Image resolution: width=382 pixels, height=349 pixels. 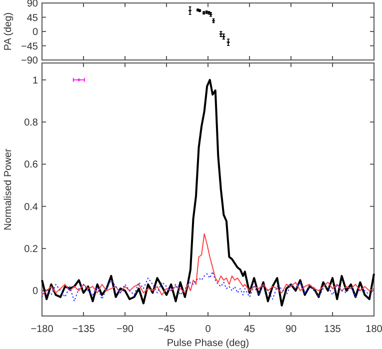 What do you see at coordinates (208, 343) in the screenshot?
I see `x-axis-title: Pulse Phase (deg)` at bounding box center [208, 343].